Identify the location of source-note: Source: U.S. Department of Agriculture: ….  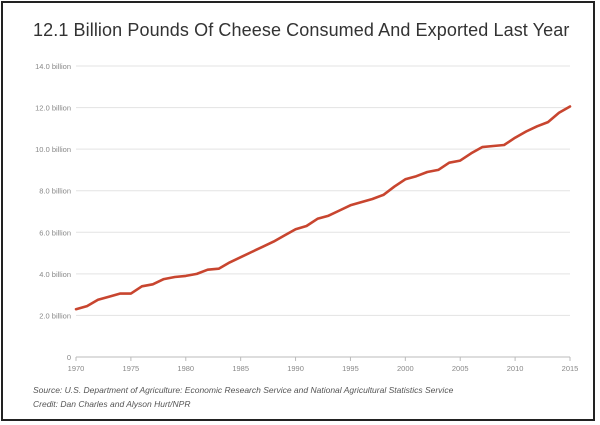
(243, 390).